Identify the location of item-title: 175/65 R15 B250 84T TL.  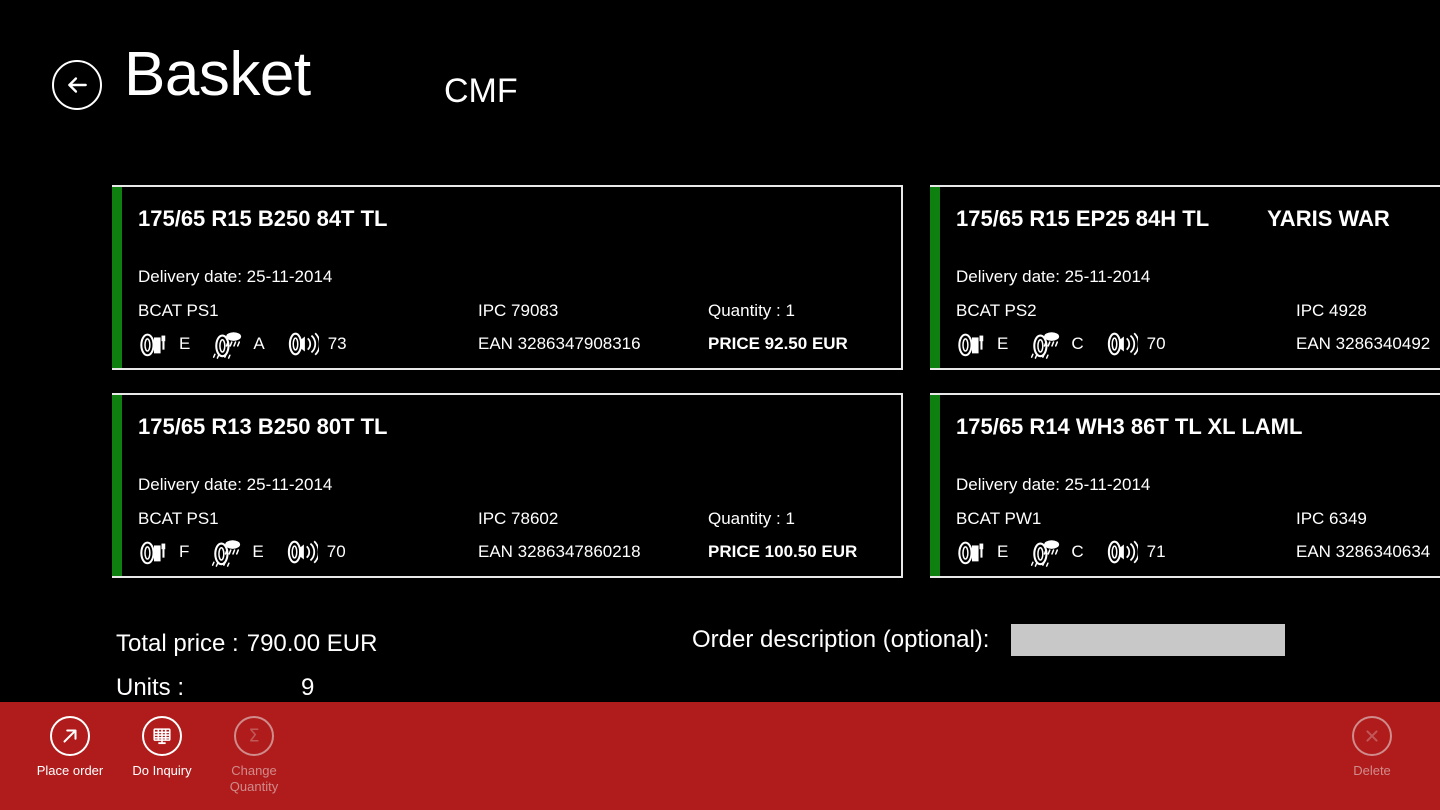
(263, 218).